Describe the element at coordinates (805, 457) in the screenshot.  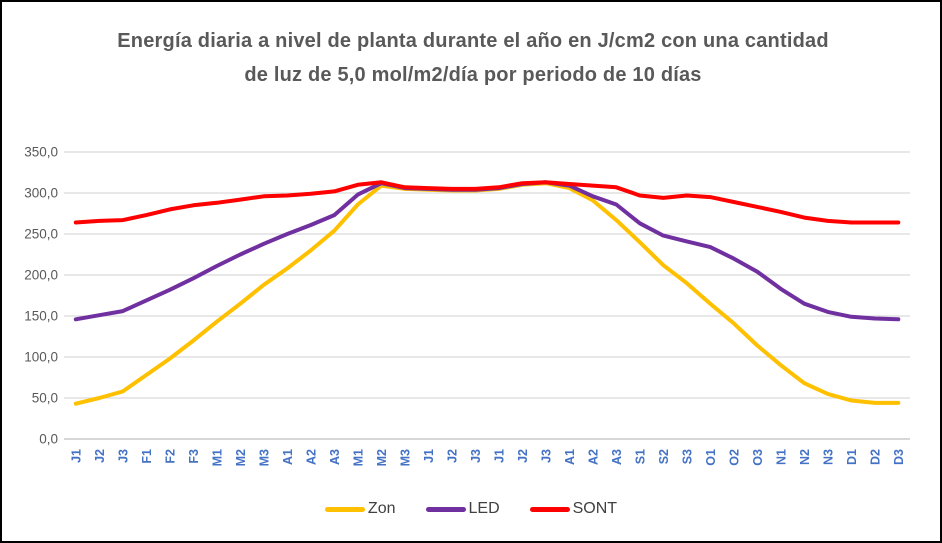
I see `x-axis-label: N2` at that location.